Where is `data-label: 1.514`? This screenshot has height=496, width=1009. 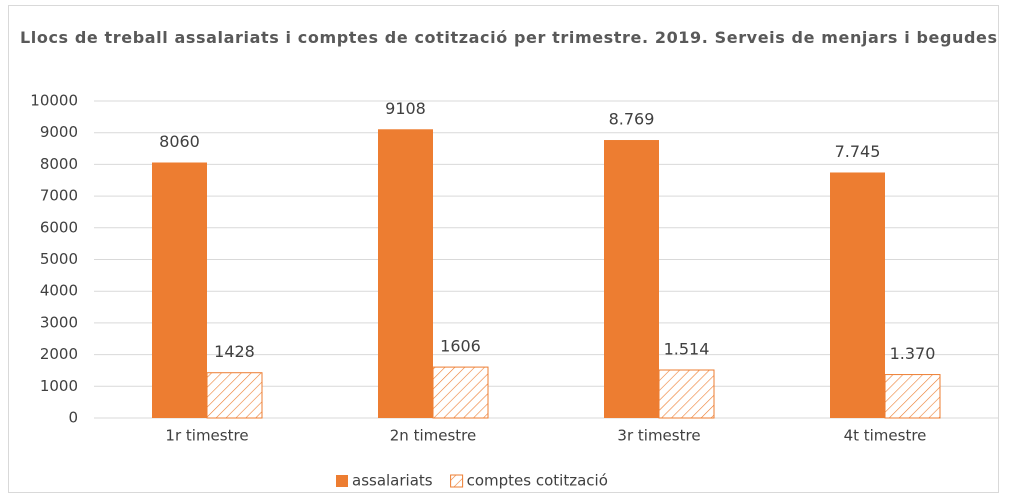
data-label: 1.514 is located at coordinates (687, 349).